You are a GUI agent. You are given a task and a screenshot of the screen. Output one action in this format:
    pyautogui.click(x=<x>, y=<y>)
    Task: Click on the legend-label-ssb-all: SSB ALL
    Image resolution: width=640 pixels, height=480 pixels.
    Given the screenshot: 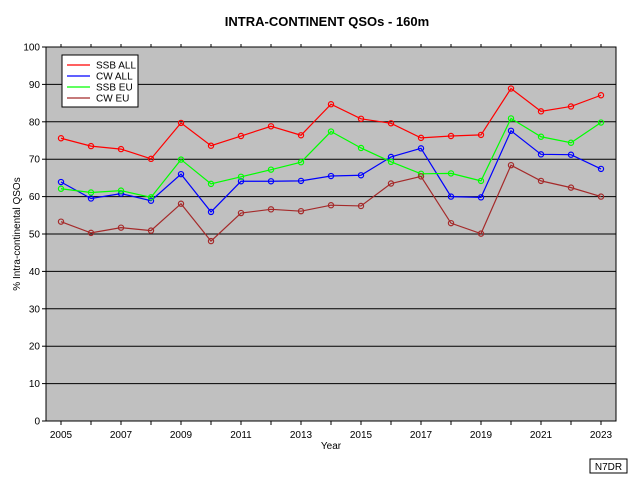 What is the action you would take?
    pyautogui.click(x=116, y=66)
    